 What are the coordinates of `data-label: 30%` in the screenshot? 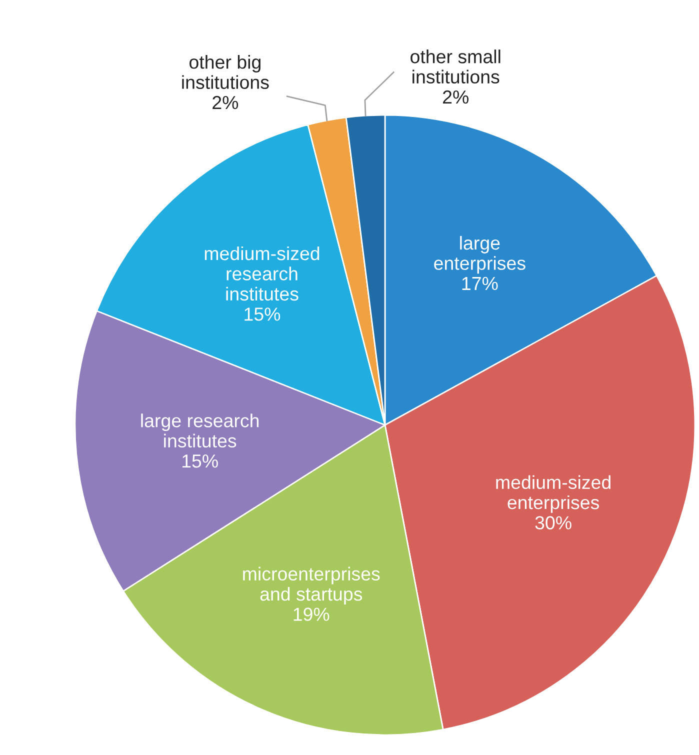 It's located at (553, 523).